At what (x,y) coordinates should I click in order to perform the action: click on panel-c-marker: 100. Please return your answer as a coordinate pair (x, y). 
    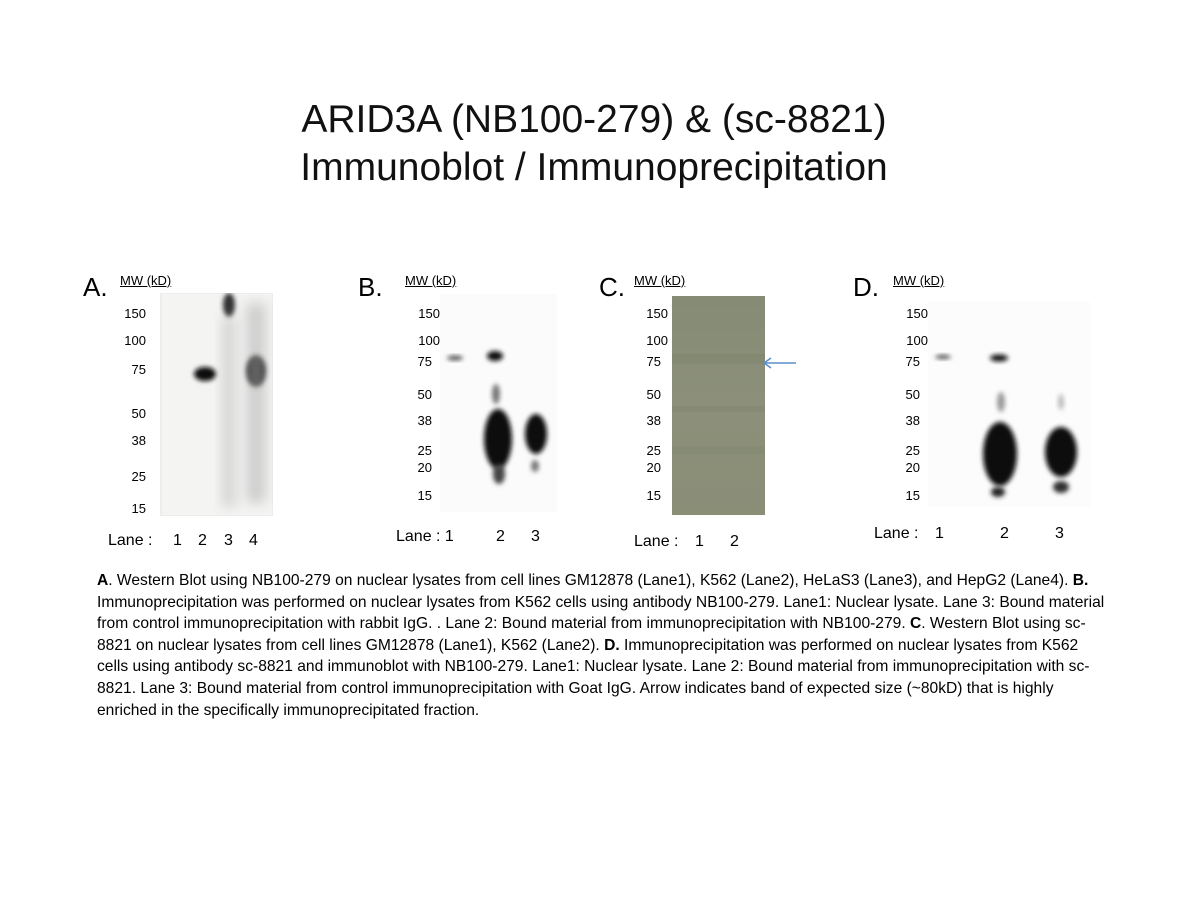
    Looking at the image, I should click on (657, 340).